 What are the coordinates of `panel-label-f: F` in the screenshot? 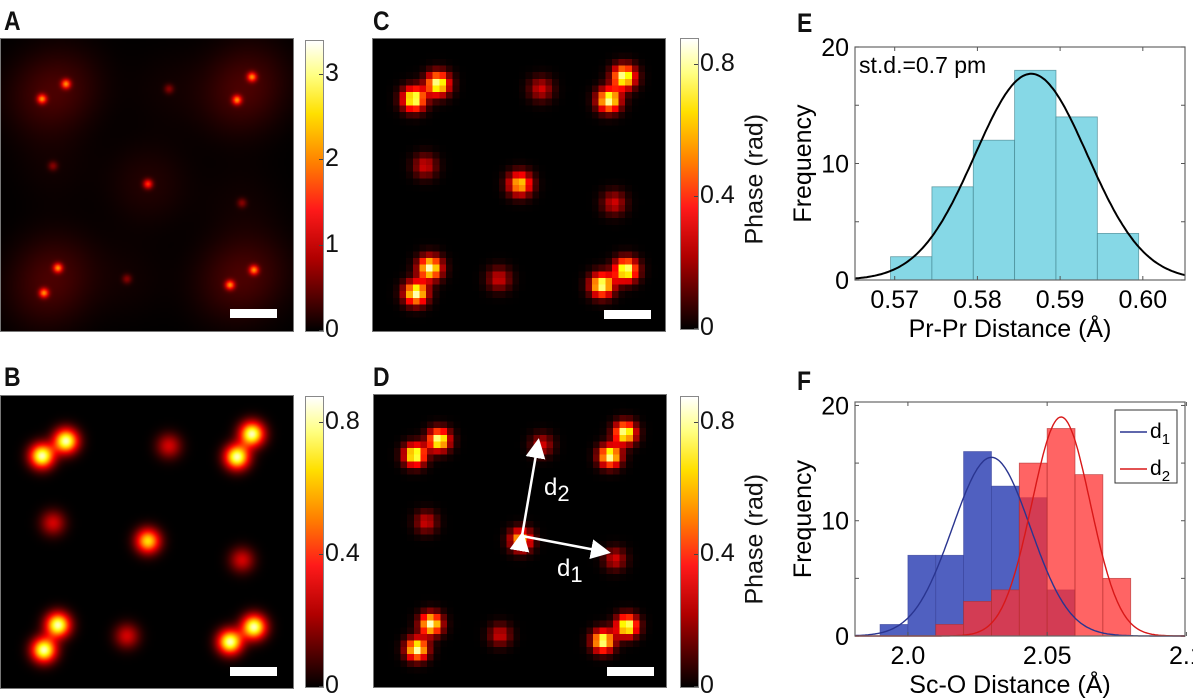 It's located at (804, 381).